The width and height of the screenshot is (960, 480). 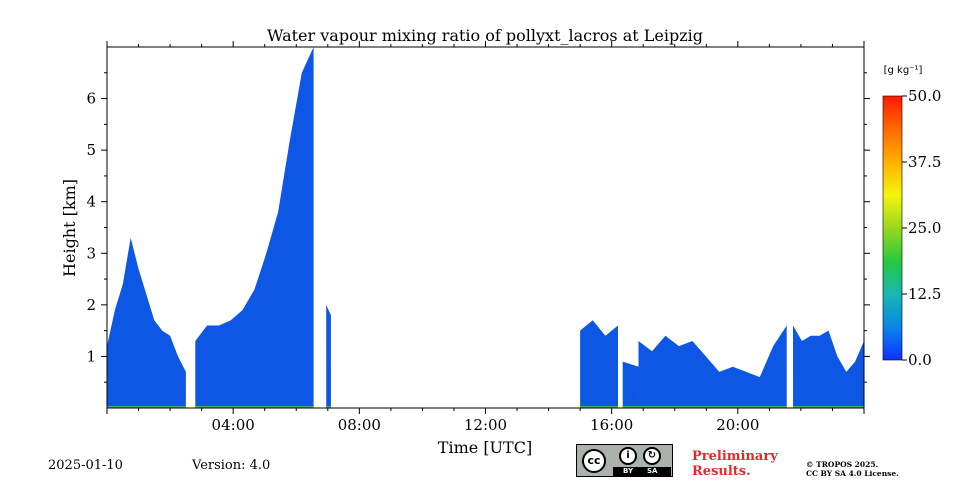 What do you see at coordinates (920, 360) in the screenshot?
I see `colorbar-tick-label: 0.0` at bounding box center [920, 360].